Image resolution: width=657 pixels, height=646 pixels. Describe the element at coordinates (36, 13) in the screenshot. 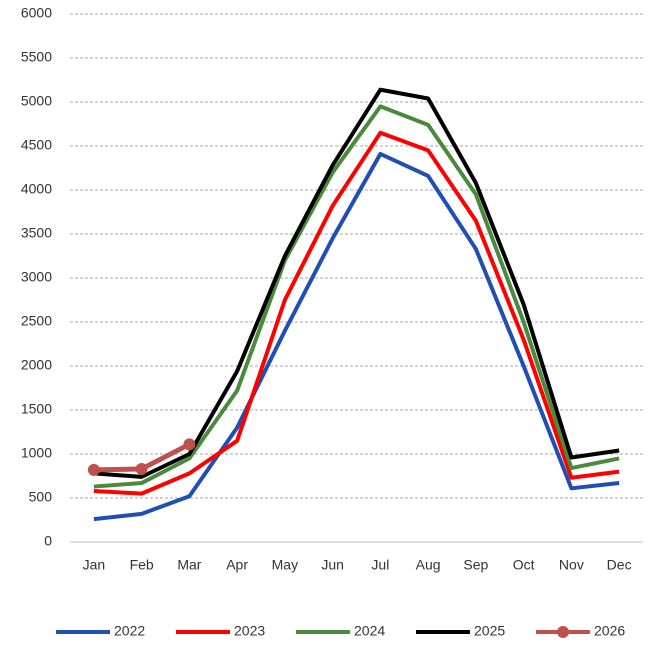

I see `y-tick-label: 6000` at that location.